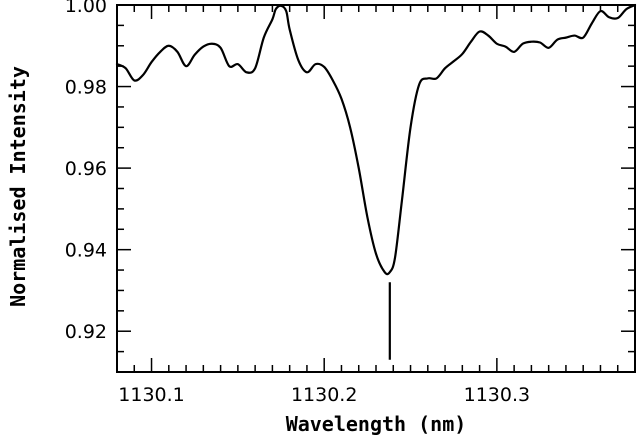  I want to click on y-tick-label: 0.94, so click(86, 251).